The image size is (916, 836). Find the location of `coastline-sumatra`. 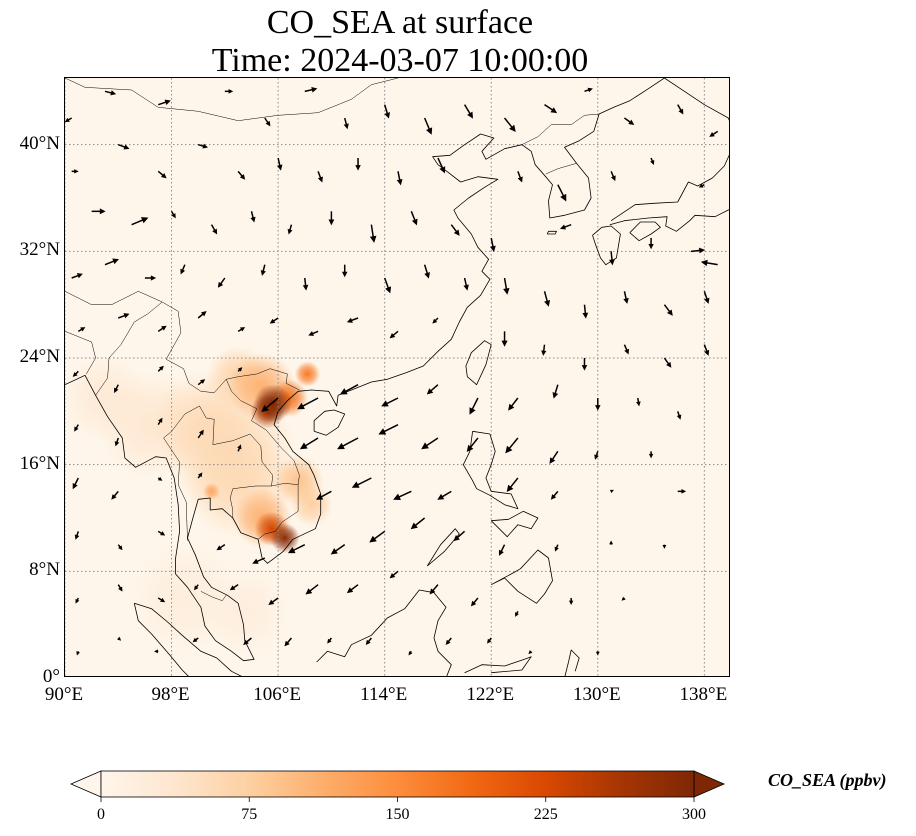

coastline-sumatra is located at coordinates (188, 639).